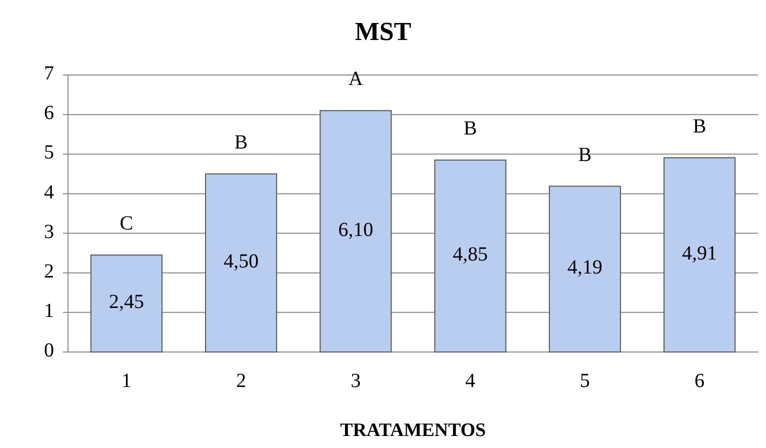 This screenshot has height=448, width=766. What do you see at coordinates (49, 192) in the screenshot?
I see `y-tick-label: 4` at bounding box center [49, 192].